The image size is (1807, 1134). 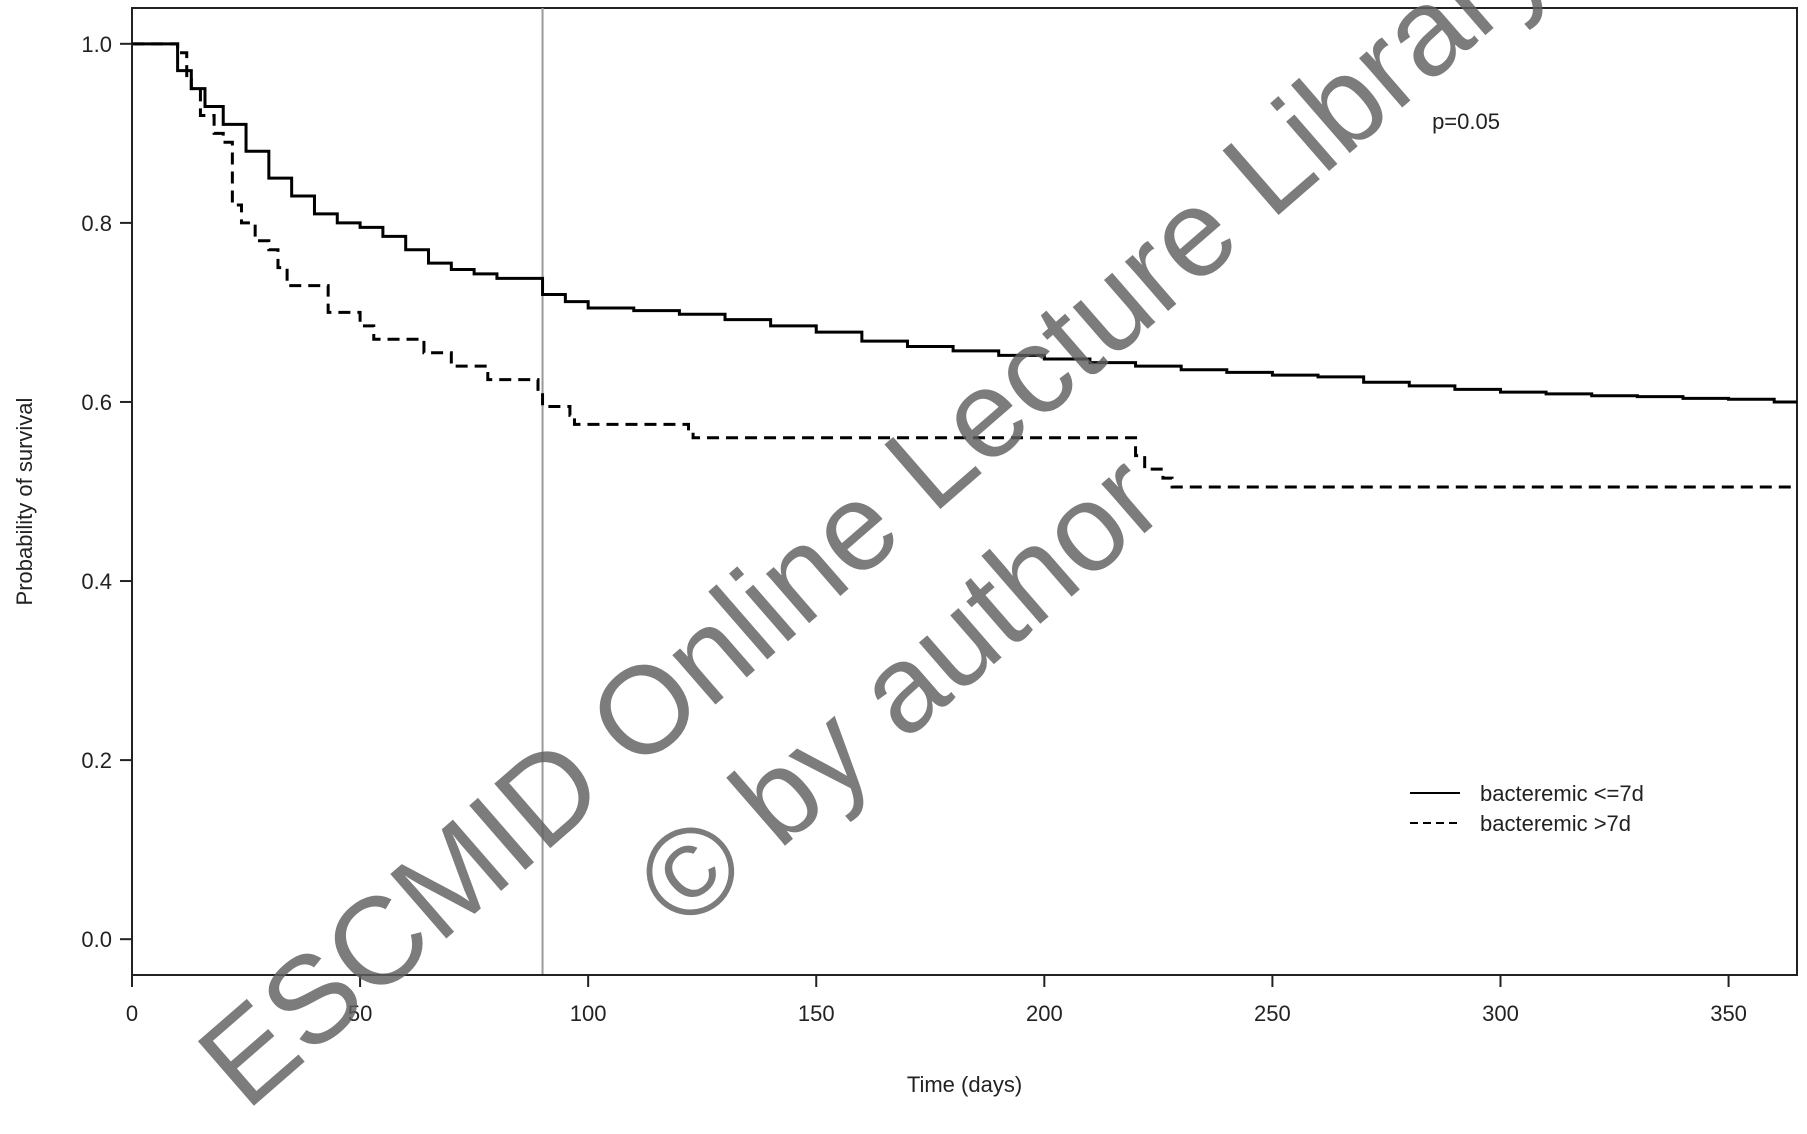 What do you see at coordinates (24, 502) in the screenshot?
I see `y-axis-title: Probability of survival` at bounding box center [24, 502].